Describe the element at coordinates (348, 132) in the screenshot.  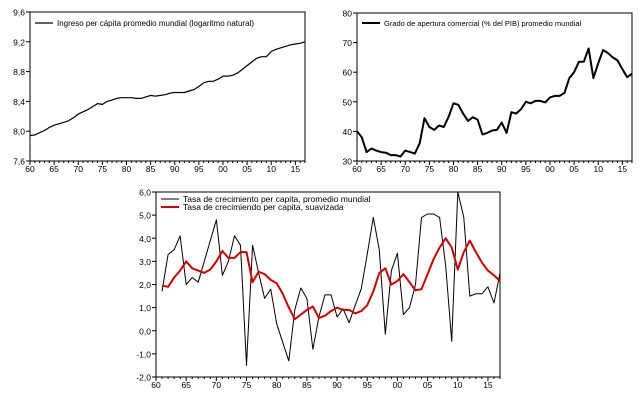
I see `y-tick-label: 40` at that location.